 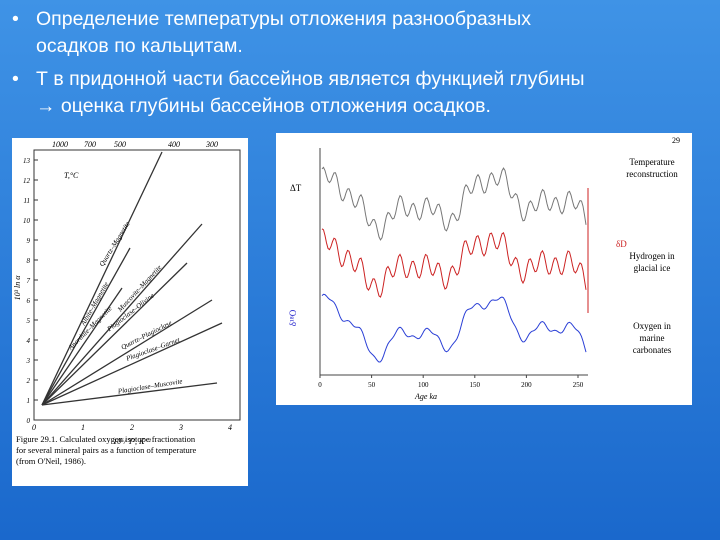 I want to click on y-tick: 3, so click(x=28, y=361).